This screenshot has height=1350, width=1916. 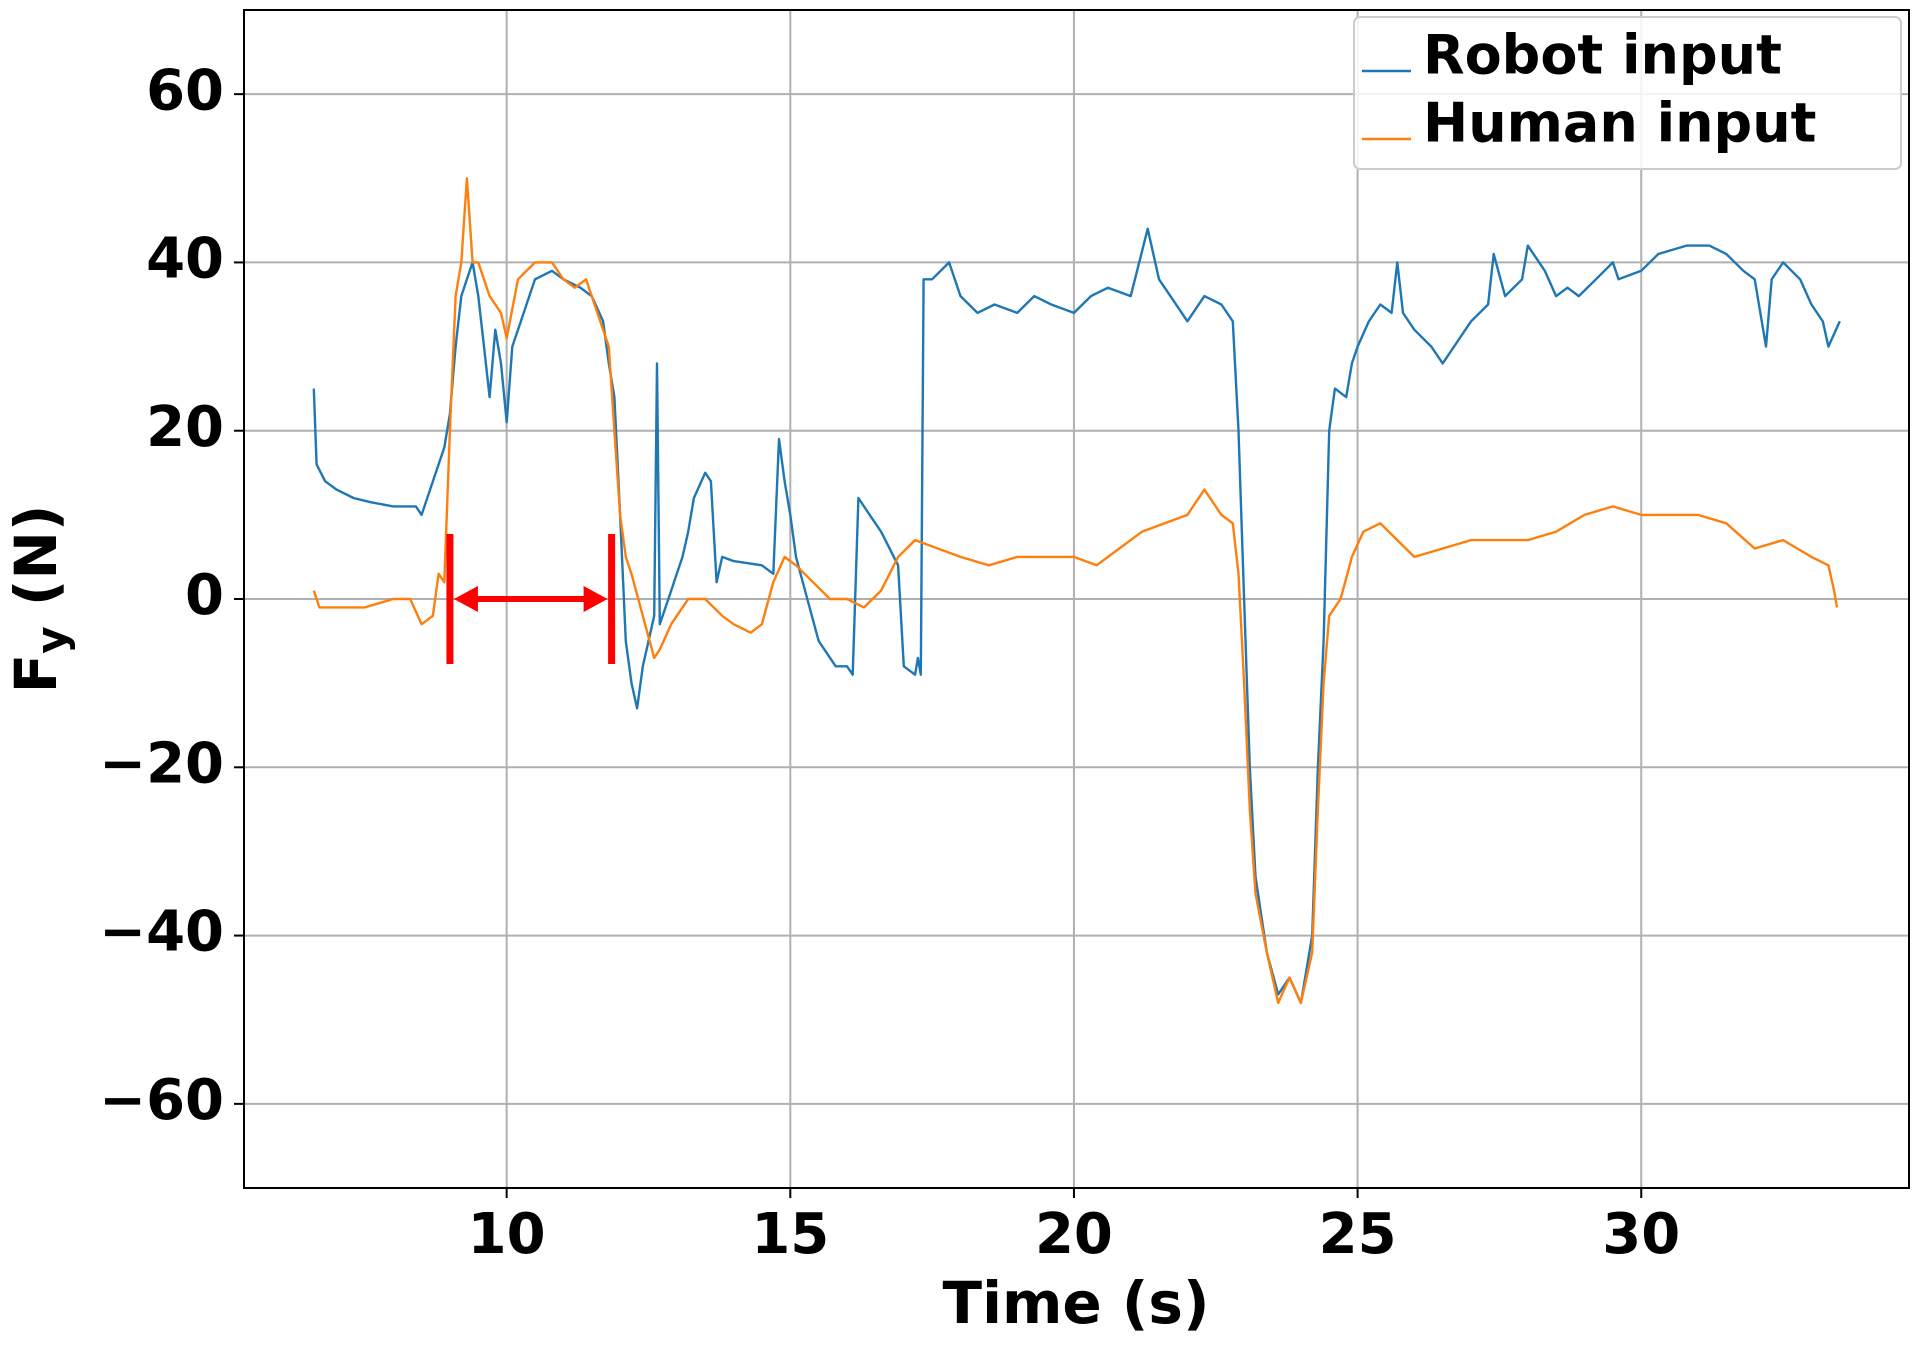 What do you see at coordinates (1074, 1234) in the screenshot?
I see `x-tick-label: 20` at bounding box center [1074, 1234].